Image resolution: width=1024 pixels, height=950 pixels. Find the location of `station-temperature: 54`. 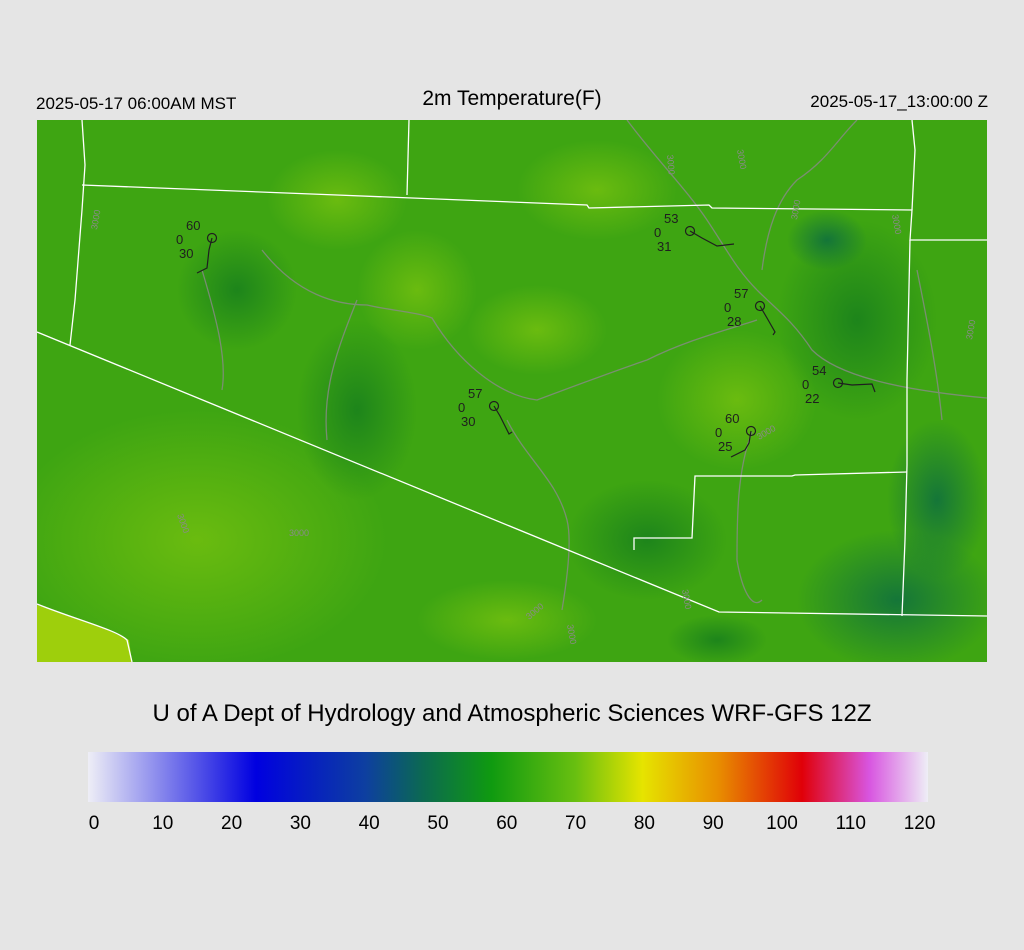

station-temperature: 54 is located at coordinates (819, 370).